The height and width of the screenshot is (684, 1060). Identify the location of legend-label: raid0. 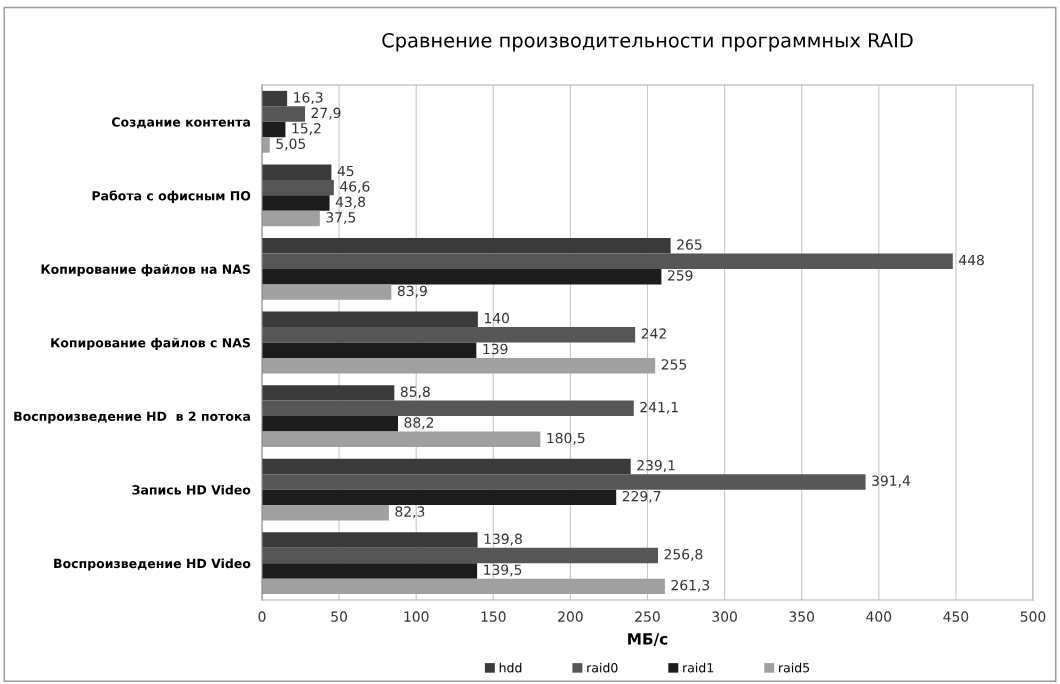
(602, 667).